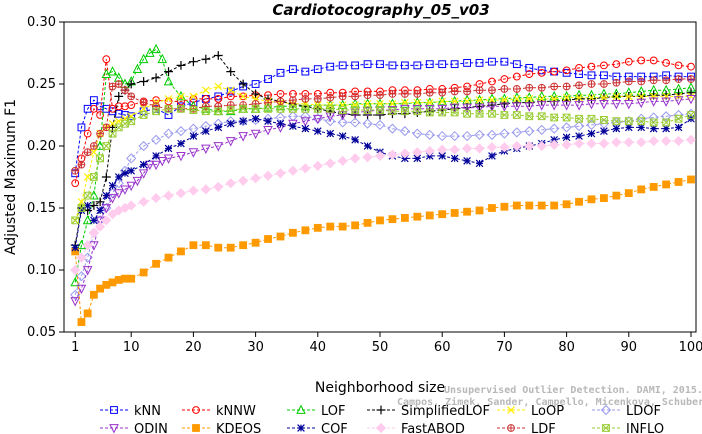 The height and width of the screenshot is (434, 702). I want to click on legend-item-lof: LOF, so click(316, 411).